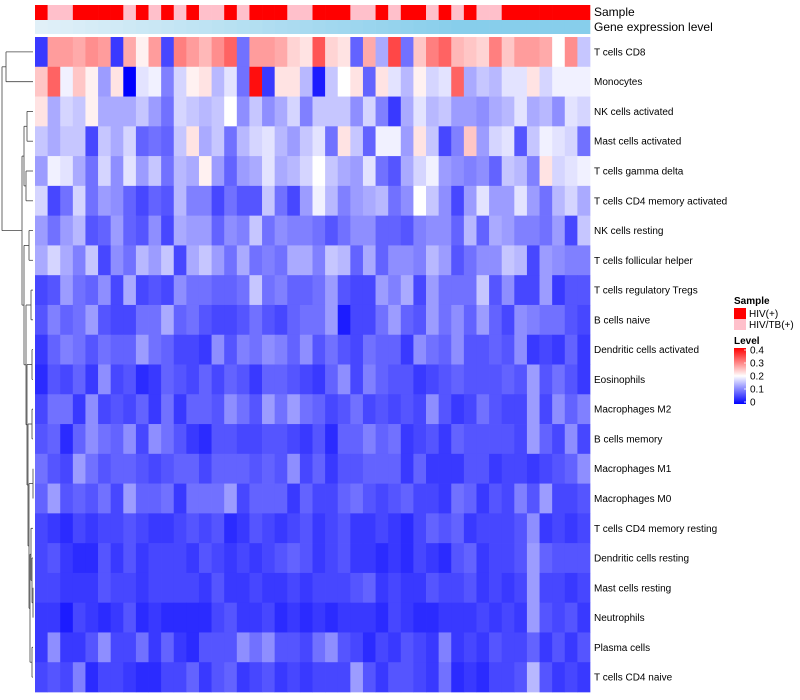  I want to click on legend-hiv-swatch, so click(740, 313).